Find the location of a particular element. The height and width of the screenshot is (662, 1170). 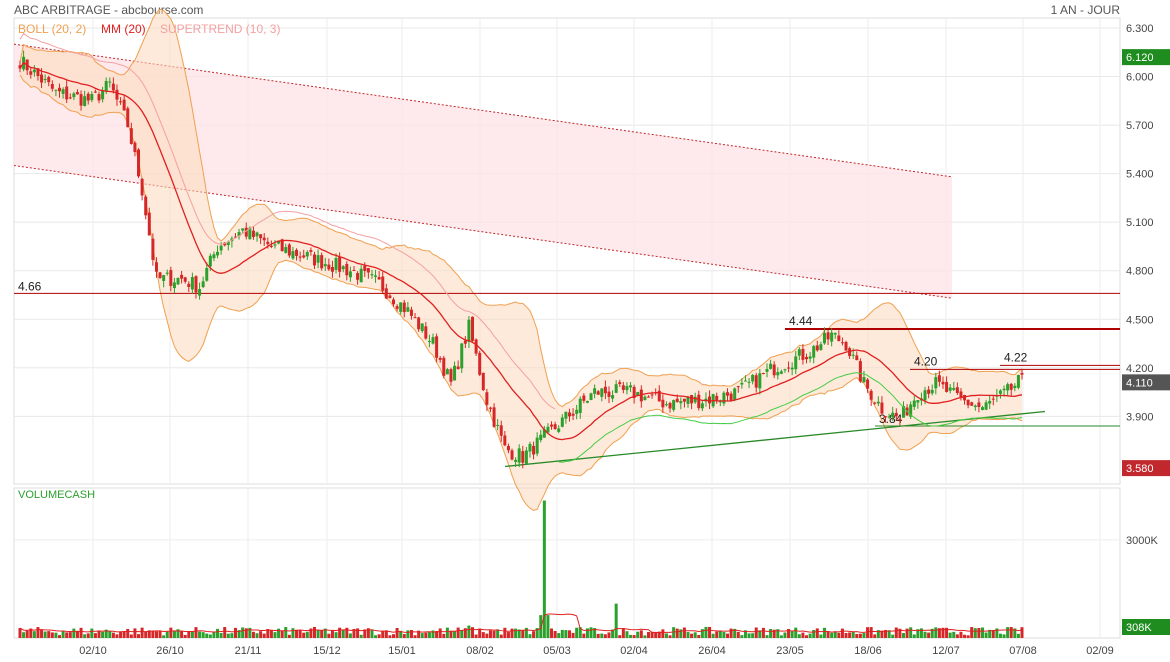

period-label: 1 AN - JOUR is located at coordinates (1085, 10).